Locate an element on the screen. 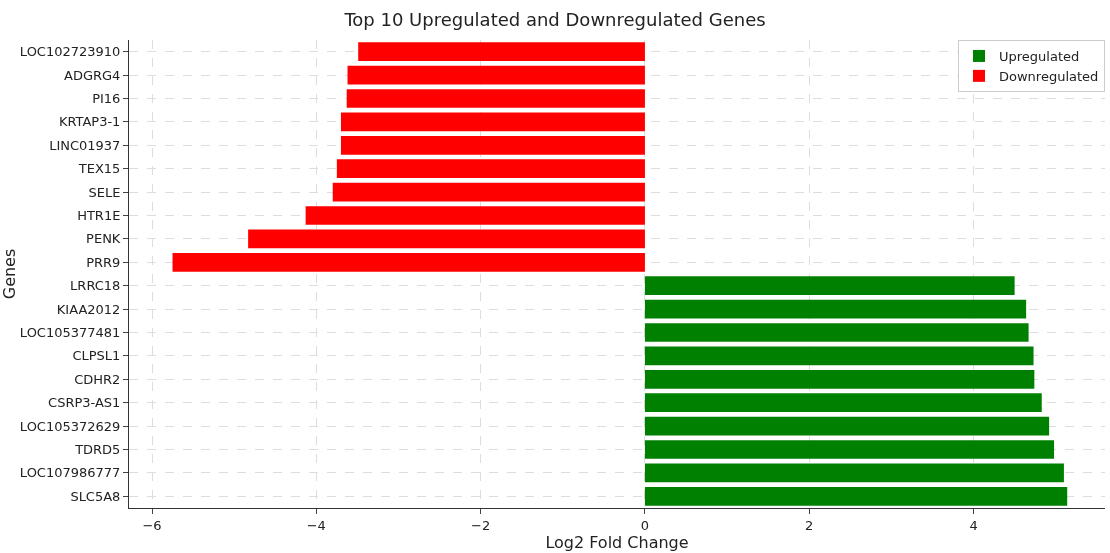  y-tick-label: LINC01937 is located at coordinates (85, 145).